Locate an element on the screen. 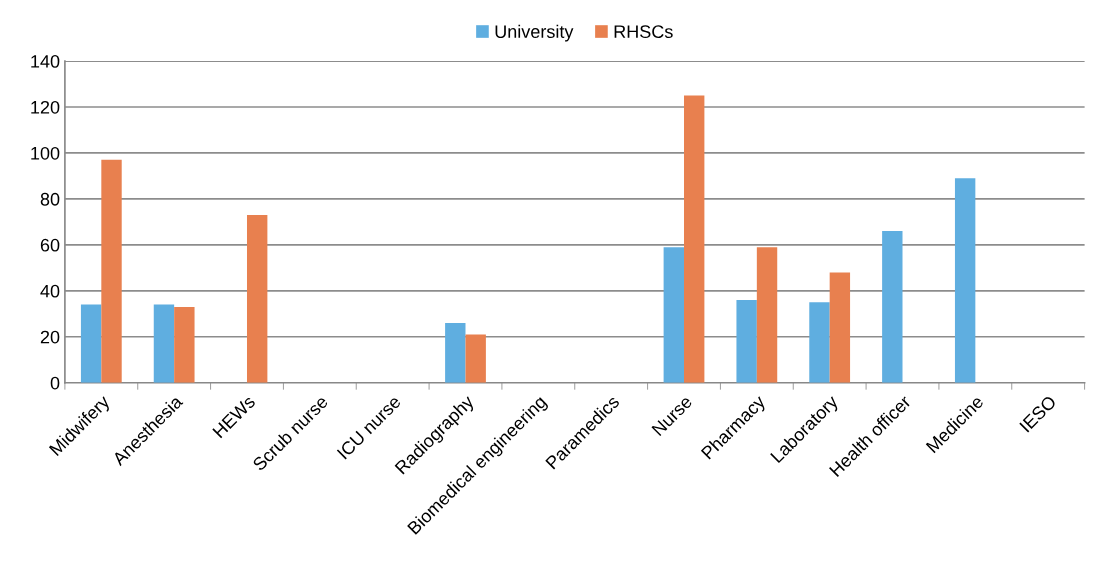 The image size is (1100, 587). y-tick-label: 40 is located at coordinates (50, 291).